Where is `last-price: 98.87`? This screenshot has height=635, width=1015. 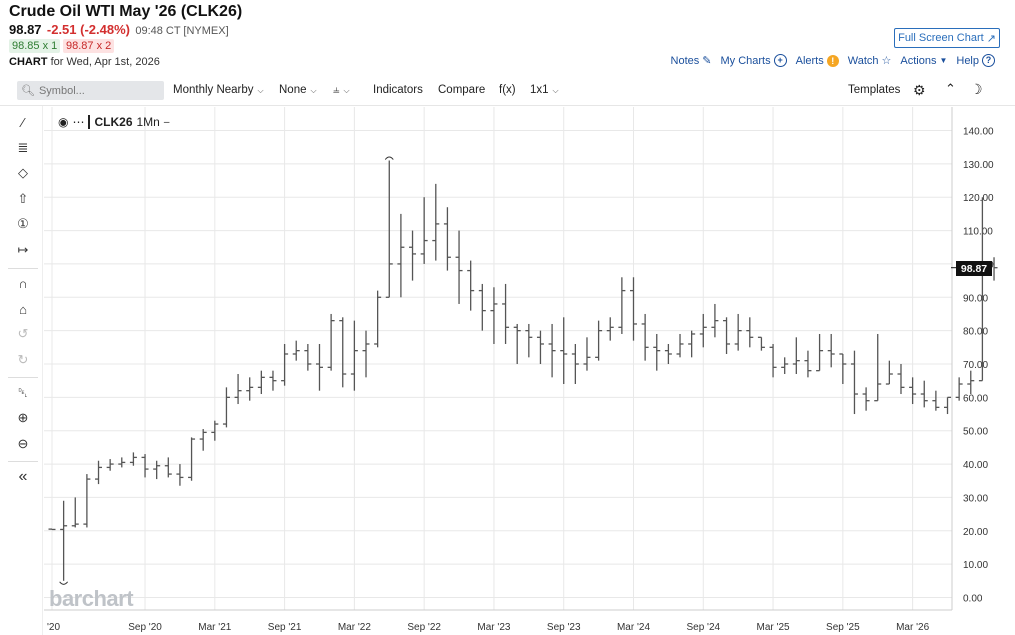
last-price: 98.87 is located at coordinates (25, 29).